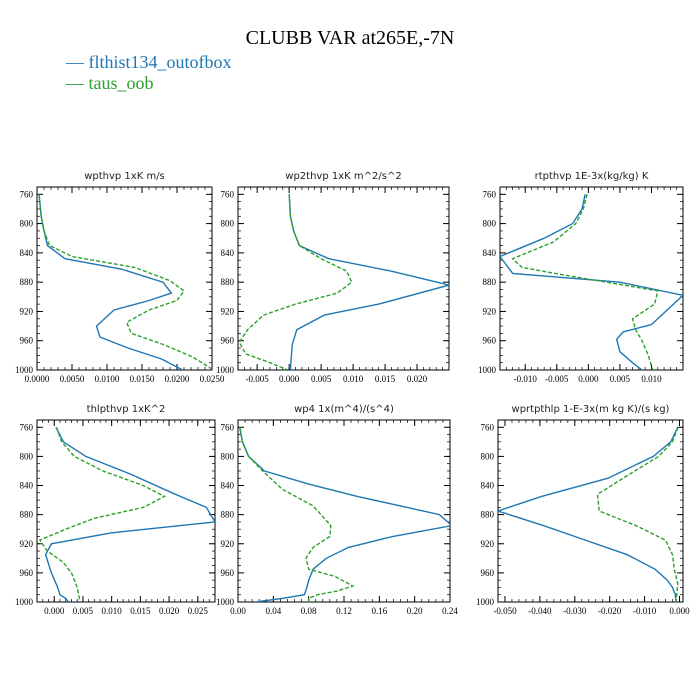 The image size is (700, 700). What do you see at coordinates (124, 176) in the screenshot?
I see `chart-title: wpthvp 1xK m/s` at bounding box center [124, 176].